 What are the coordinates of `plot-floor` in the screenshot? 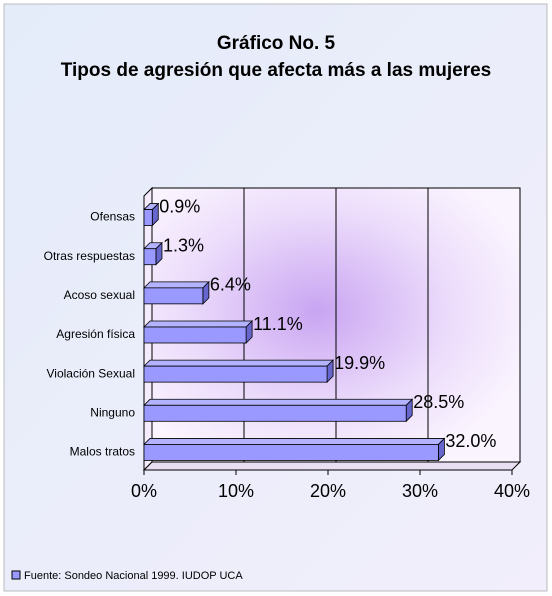 It's located at (332, 466).